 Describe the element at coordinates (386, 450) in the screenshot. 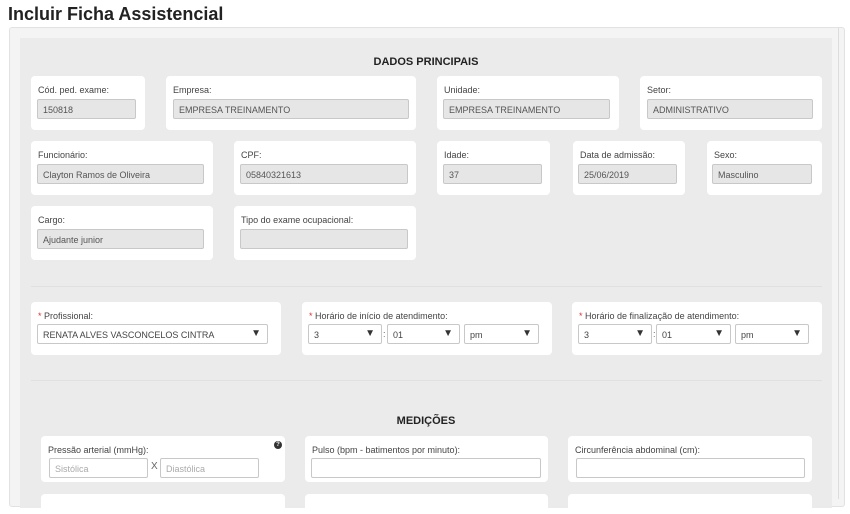

I see `field-label: Pulso (bpm - batimentos por minuto):` at that location.